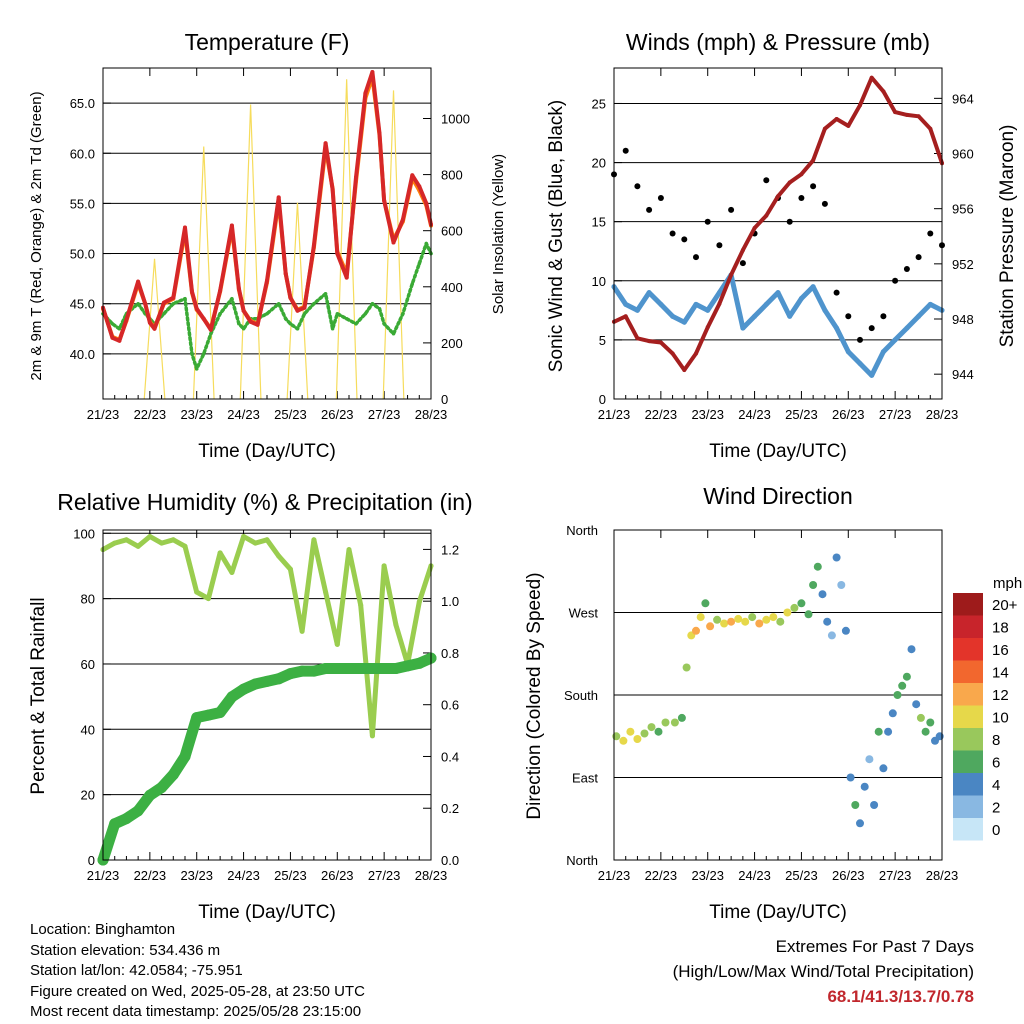 This screenshot has width=1024, height=1024. Describe the element at coordinates (450, 756) in the screenshot. I see `y2-tick-label: 0.4` at that location.